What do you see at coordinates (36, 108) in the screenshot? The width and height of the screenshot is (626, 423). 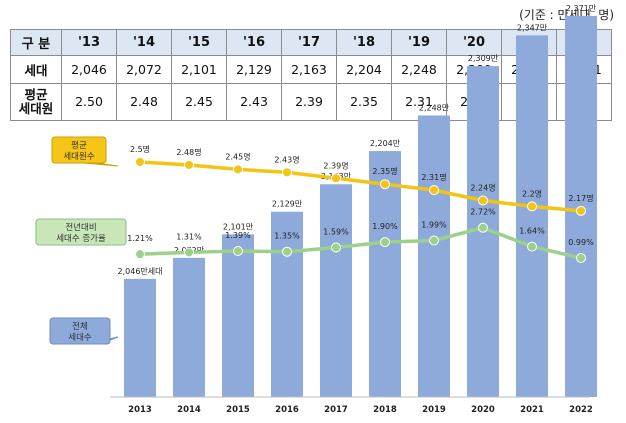 I see `row-label-line: 세대원` at bounding box center [36, 108].